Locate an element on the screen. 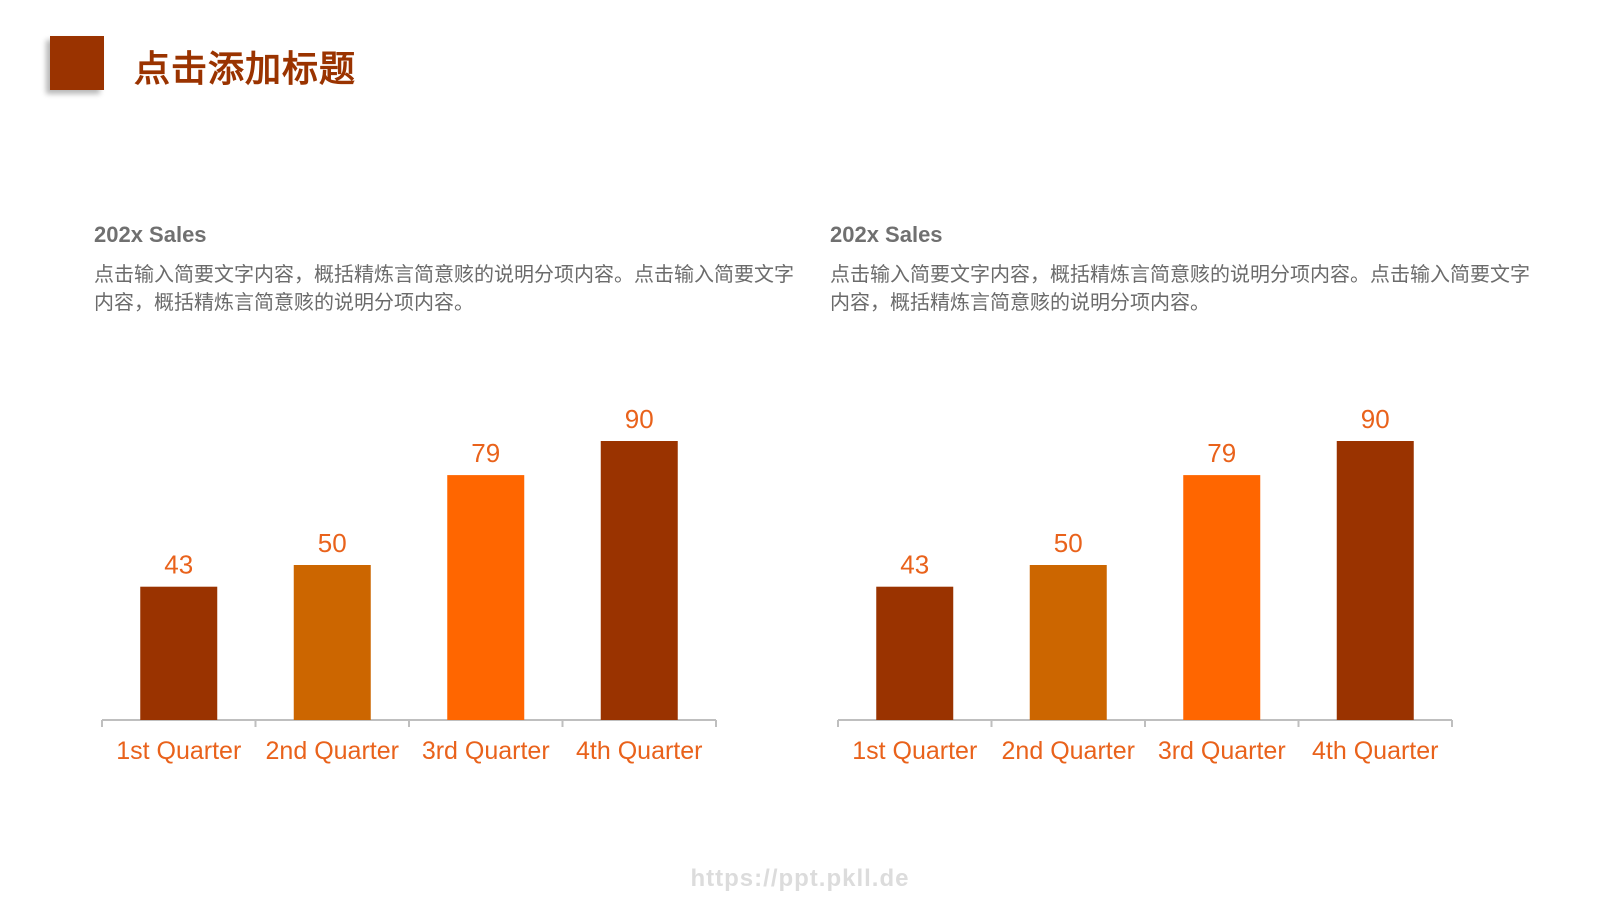  watermark: https://ppt.pkll.de is located at coordinates (800, 878).